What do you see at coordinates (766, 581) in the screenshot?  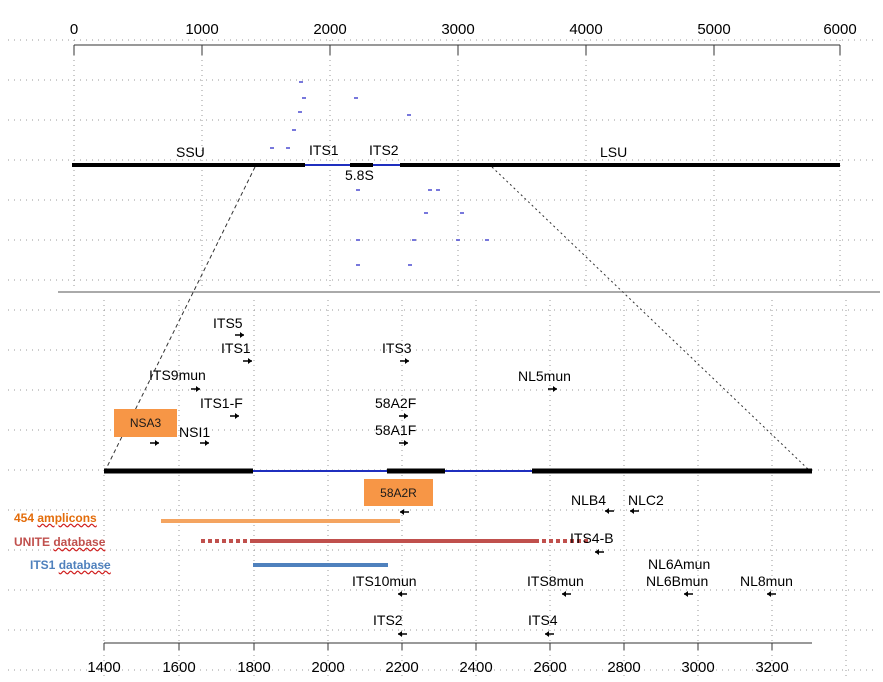 I see `primer-label-nl8mun: NL8mun` at bounding box center [766, 581].